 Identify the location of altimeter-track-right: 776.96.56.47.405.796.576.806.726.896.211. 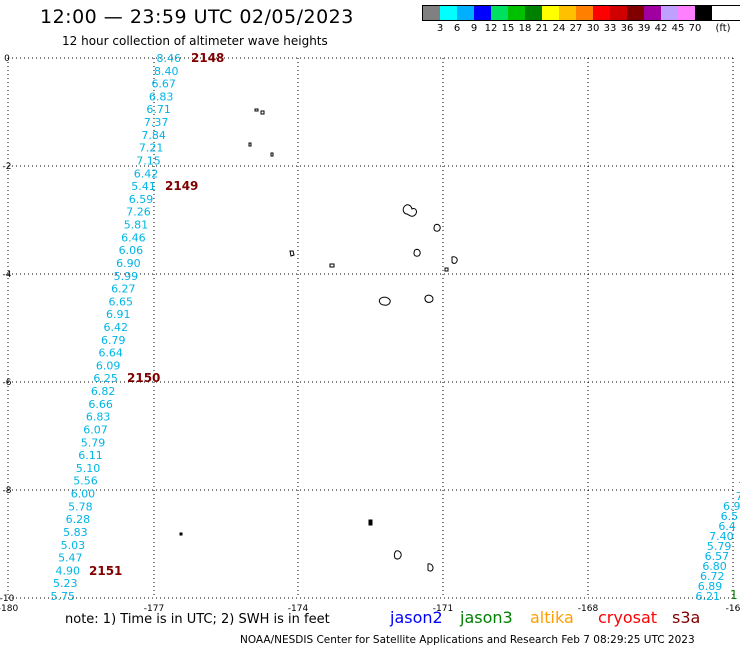
(718, 541).